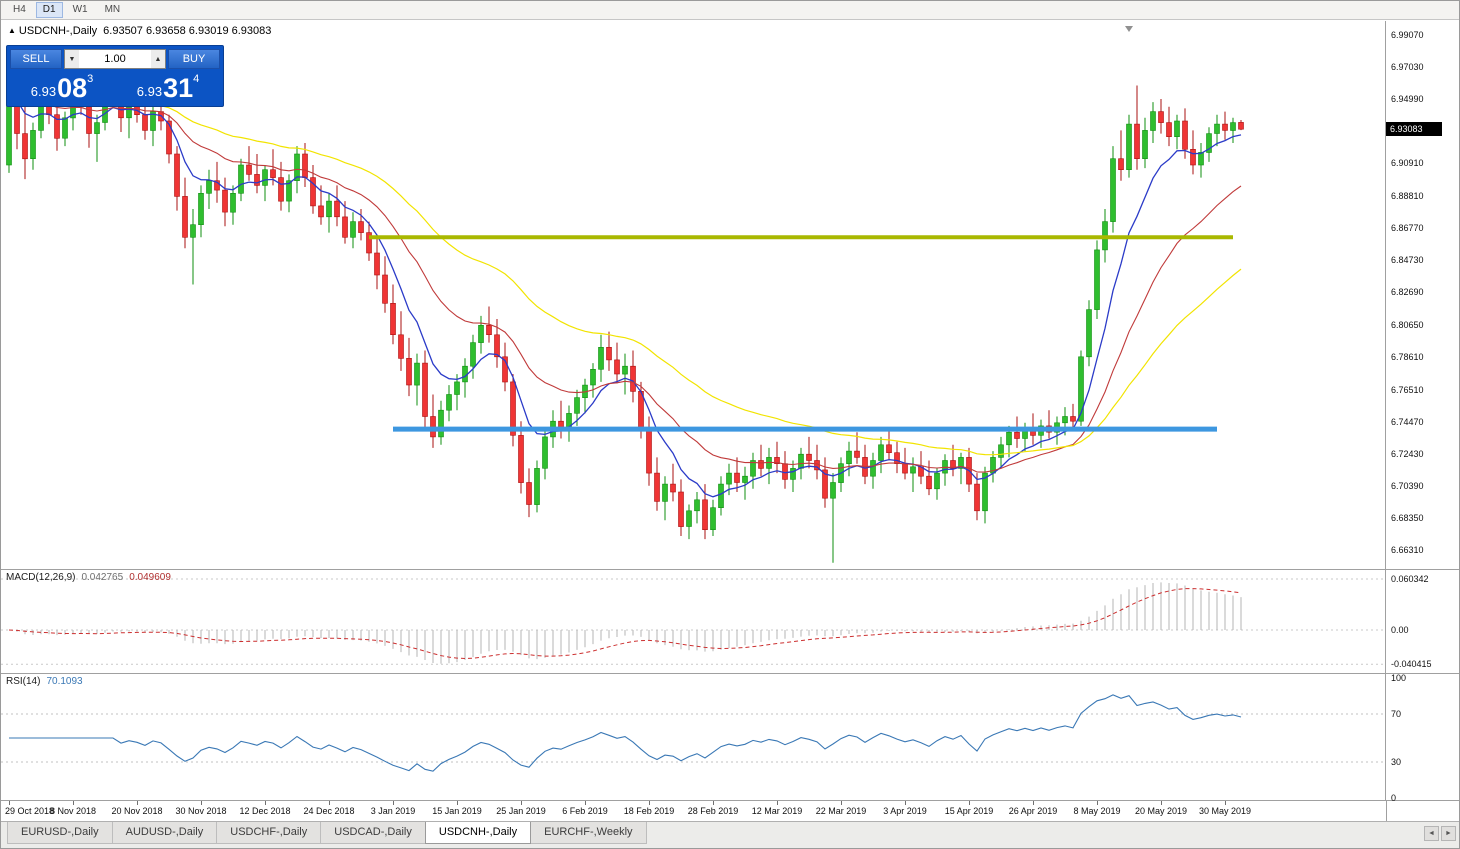  I want to click on chart-tab-usdchf: USDCHF-,Daily, so click(269, 833).